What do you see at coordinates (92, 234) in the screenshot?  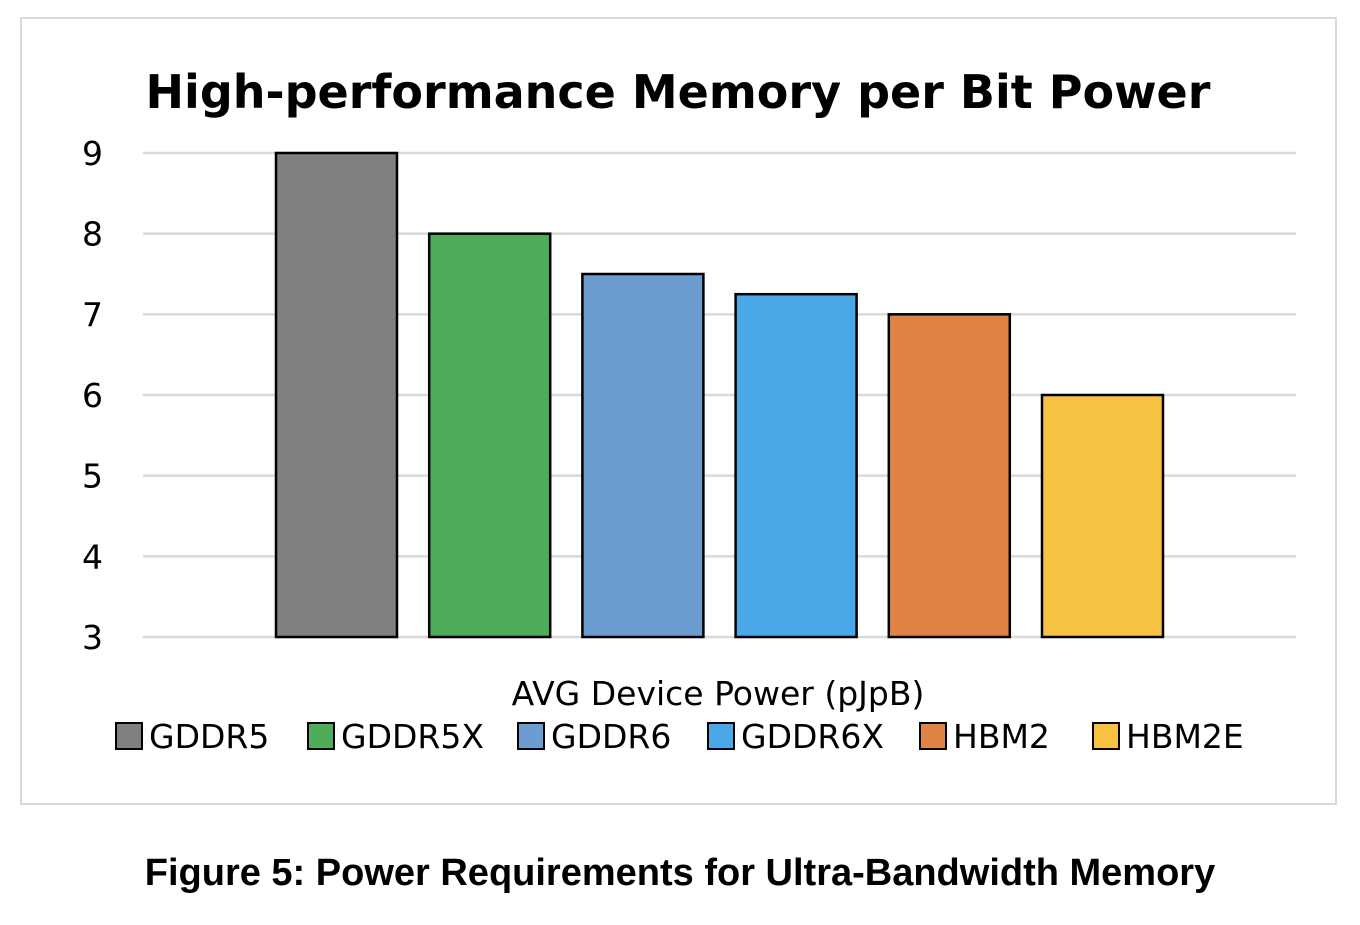 I see `y-tick-label: 8` at bounding box center [92, 234].